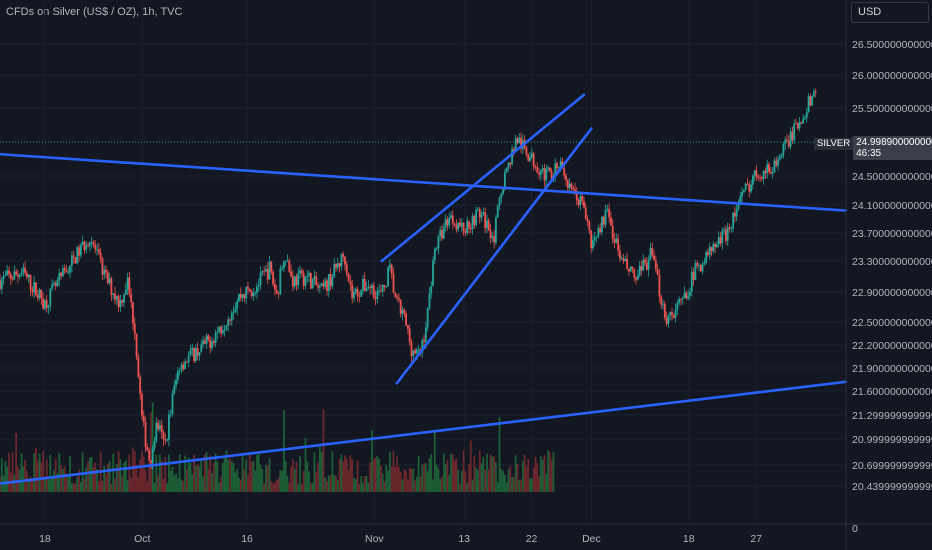  Describe the element at coordinates (756, 539) in the screenshot. I see `time-axis-label: 27` at that location.